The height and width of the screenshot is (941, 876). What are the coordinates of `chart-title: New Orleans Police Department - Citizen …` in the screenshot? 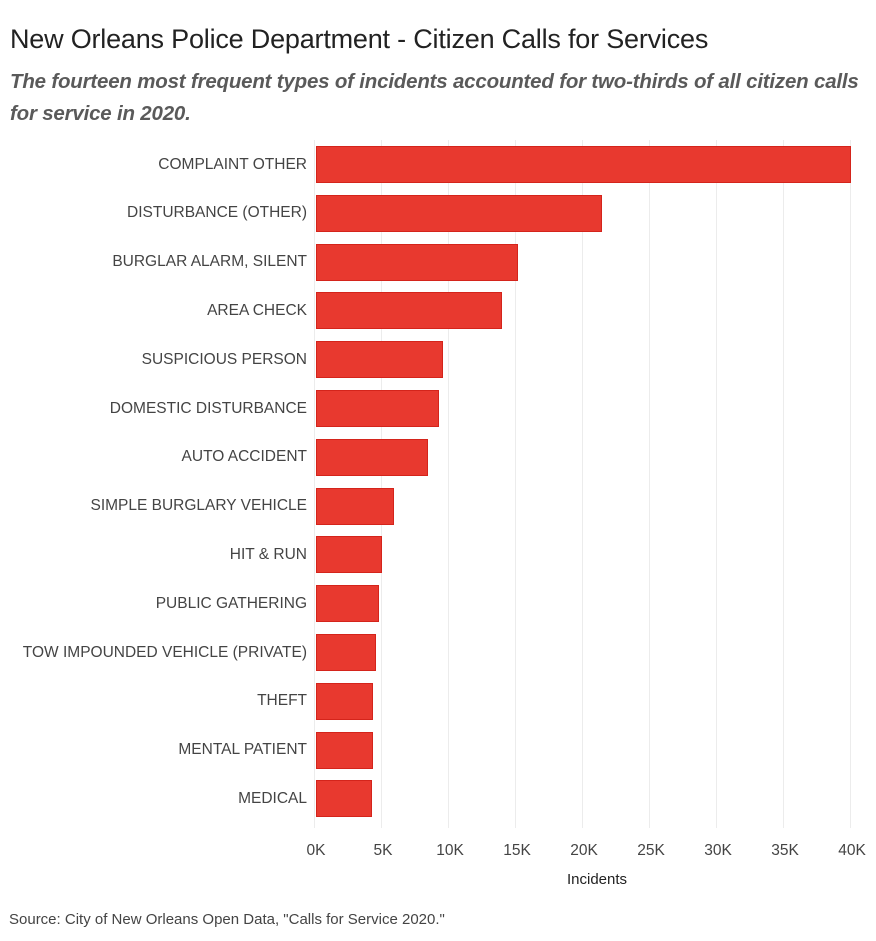 It's located at (359, 39).